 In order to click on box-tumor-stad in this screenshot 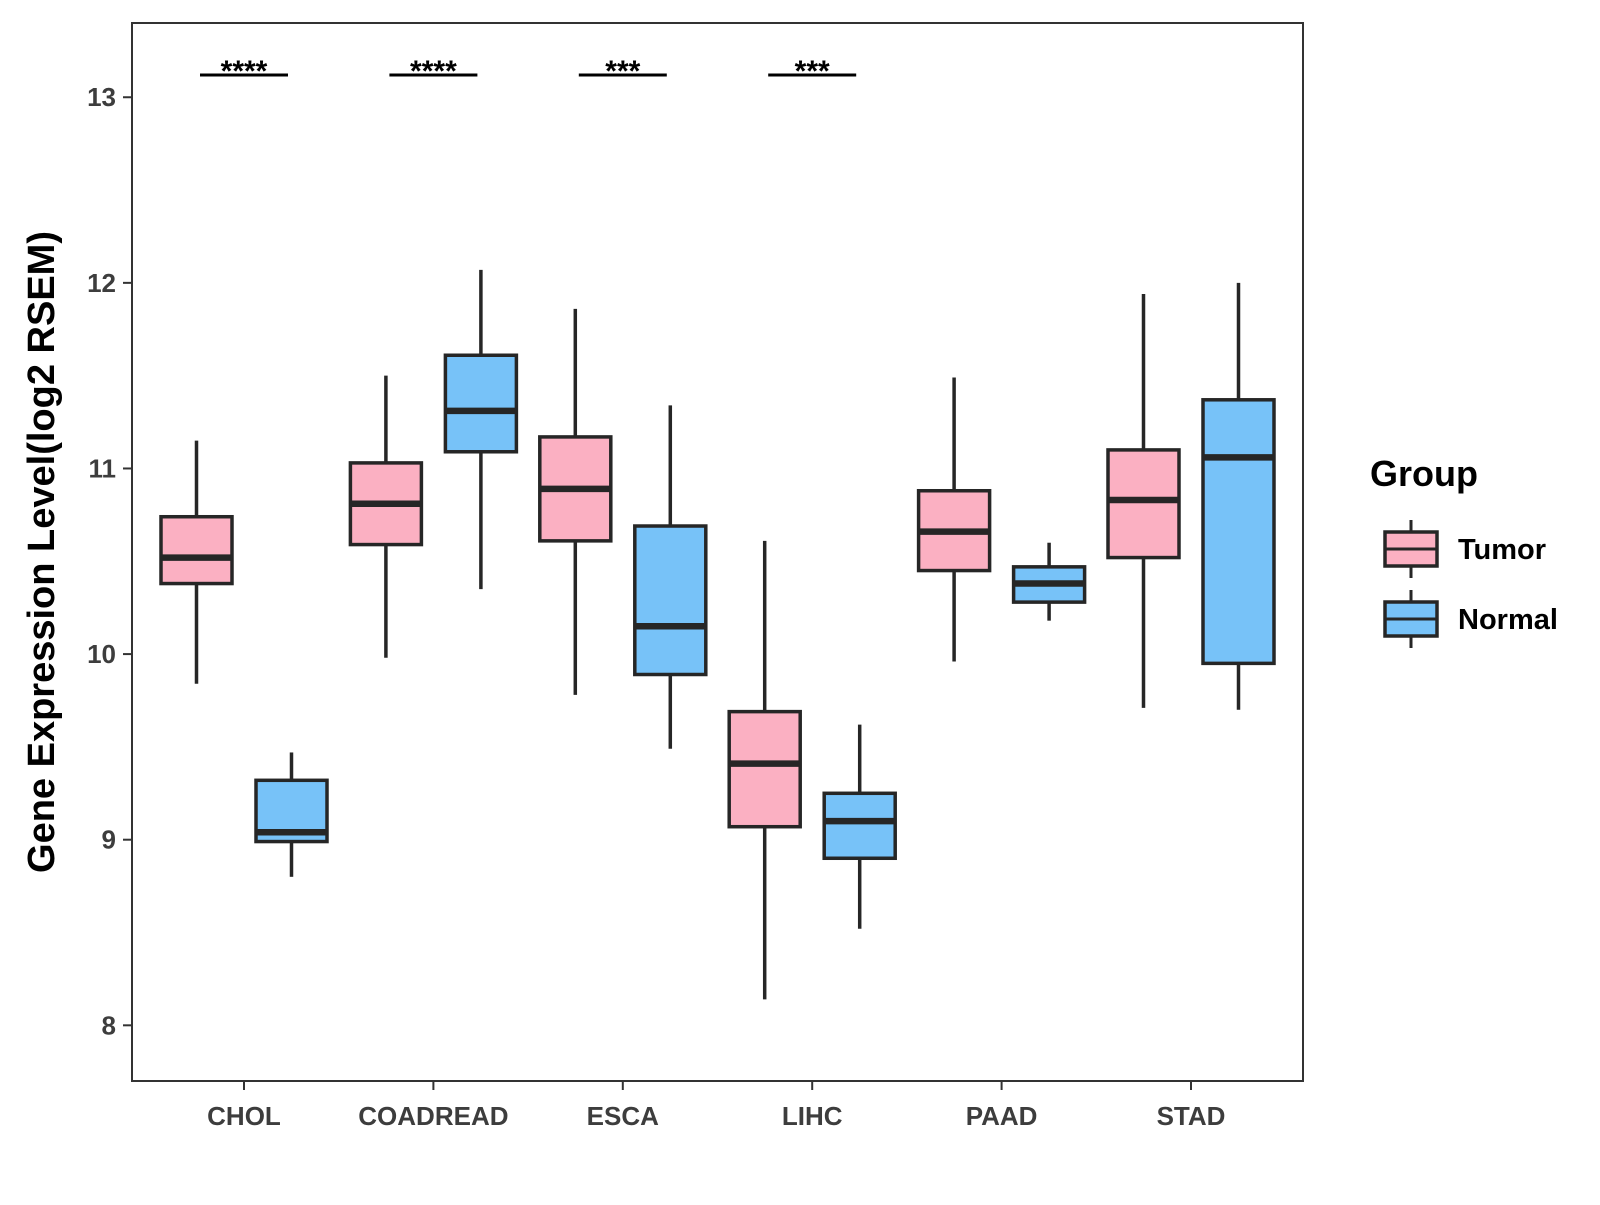, I will do `click(1143, 500)`.